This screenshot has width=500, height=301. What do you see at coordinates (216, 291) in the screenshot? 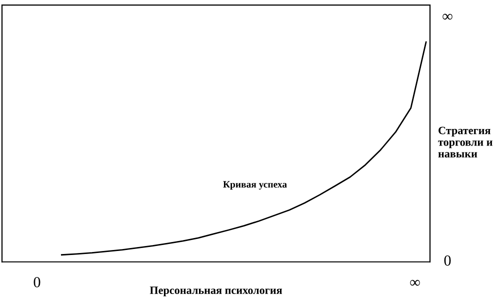
I see `x-axis-title: Персональная психология` at bounding box center [216, 291].